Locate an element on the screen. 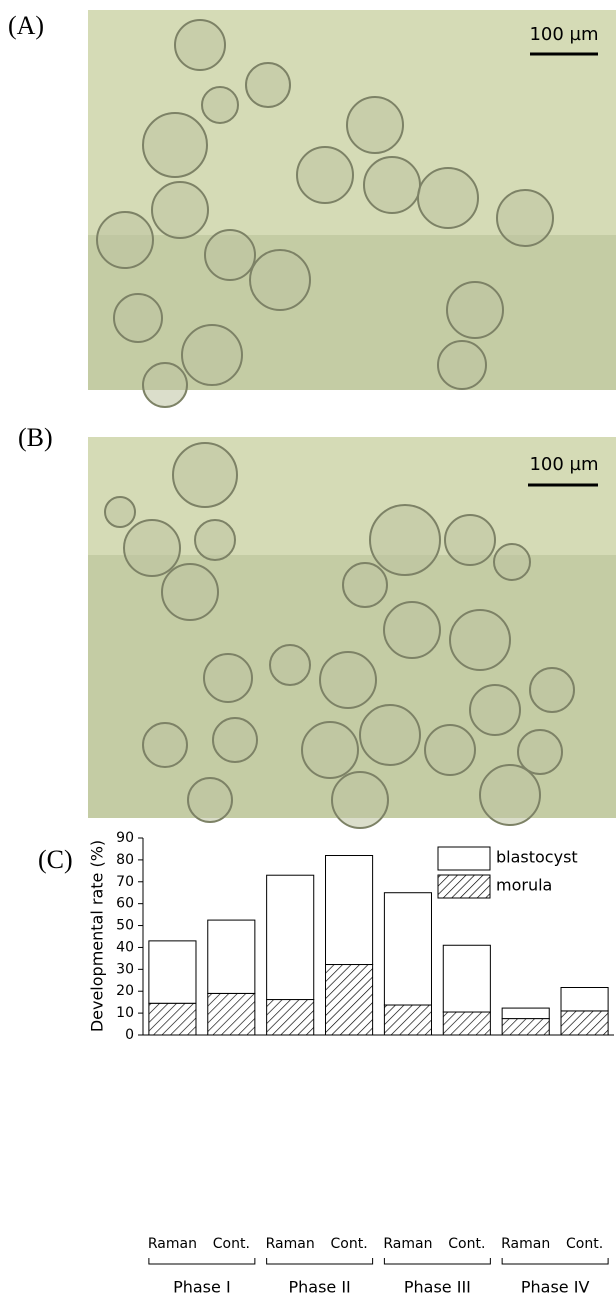 This screenshot has width=616, height=1302. y-axis-label: Developmental rate (%) is located at coordinates (97, 936).